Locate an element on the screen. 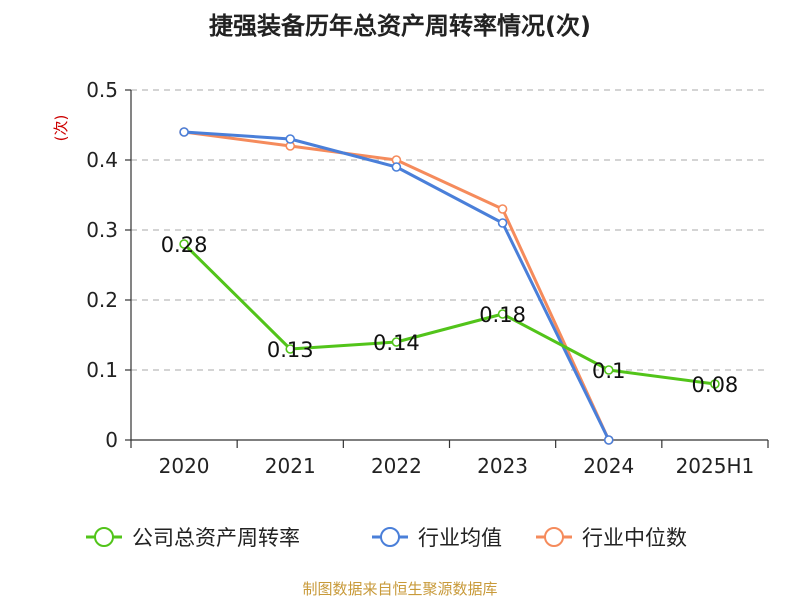  data-label: 0.08 is located at coordinates (715, 385).